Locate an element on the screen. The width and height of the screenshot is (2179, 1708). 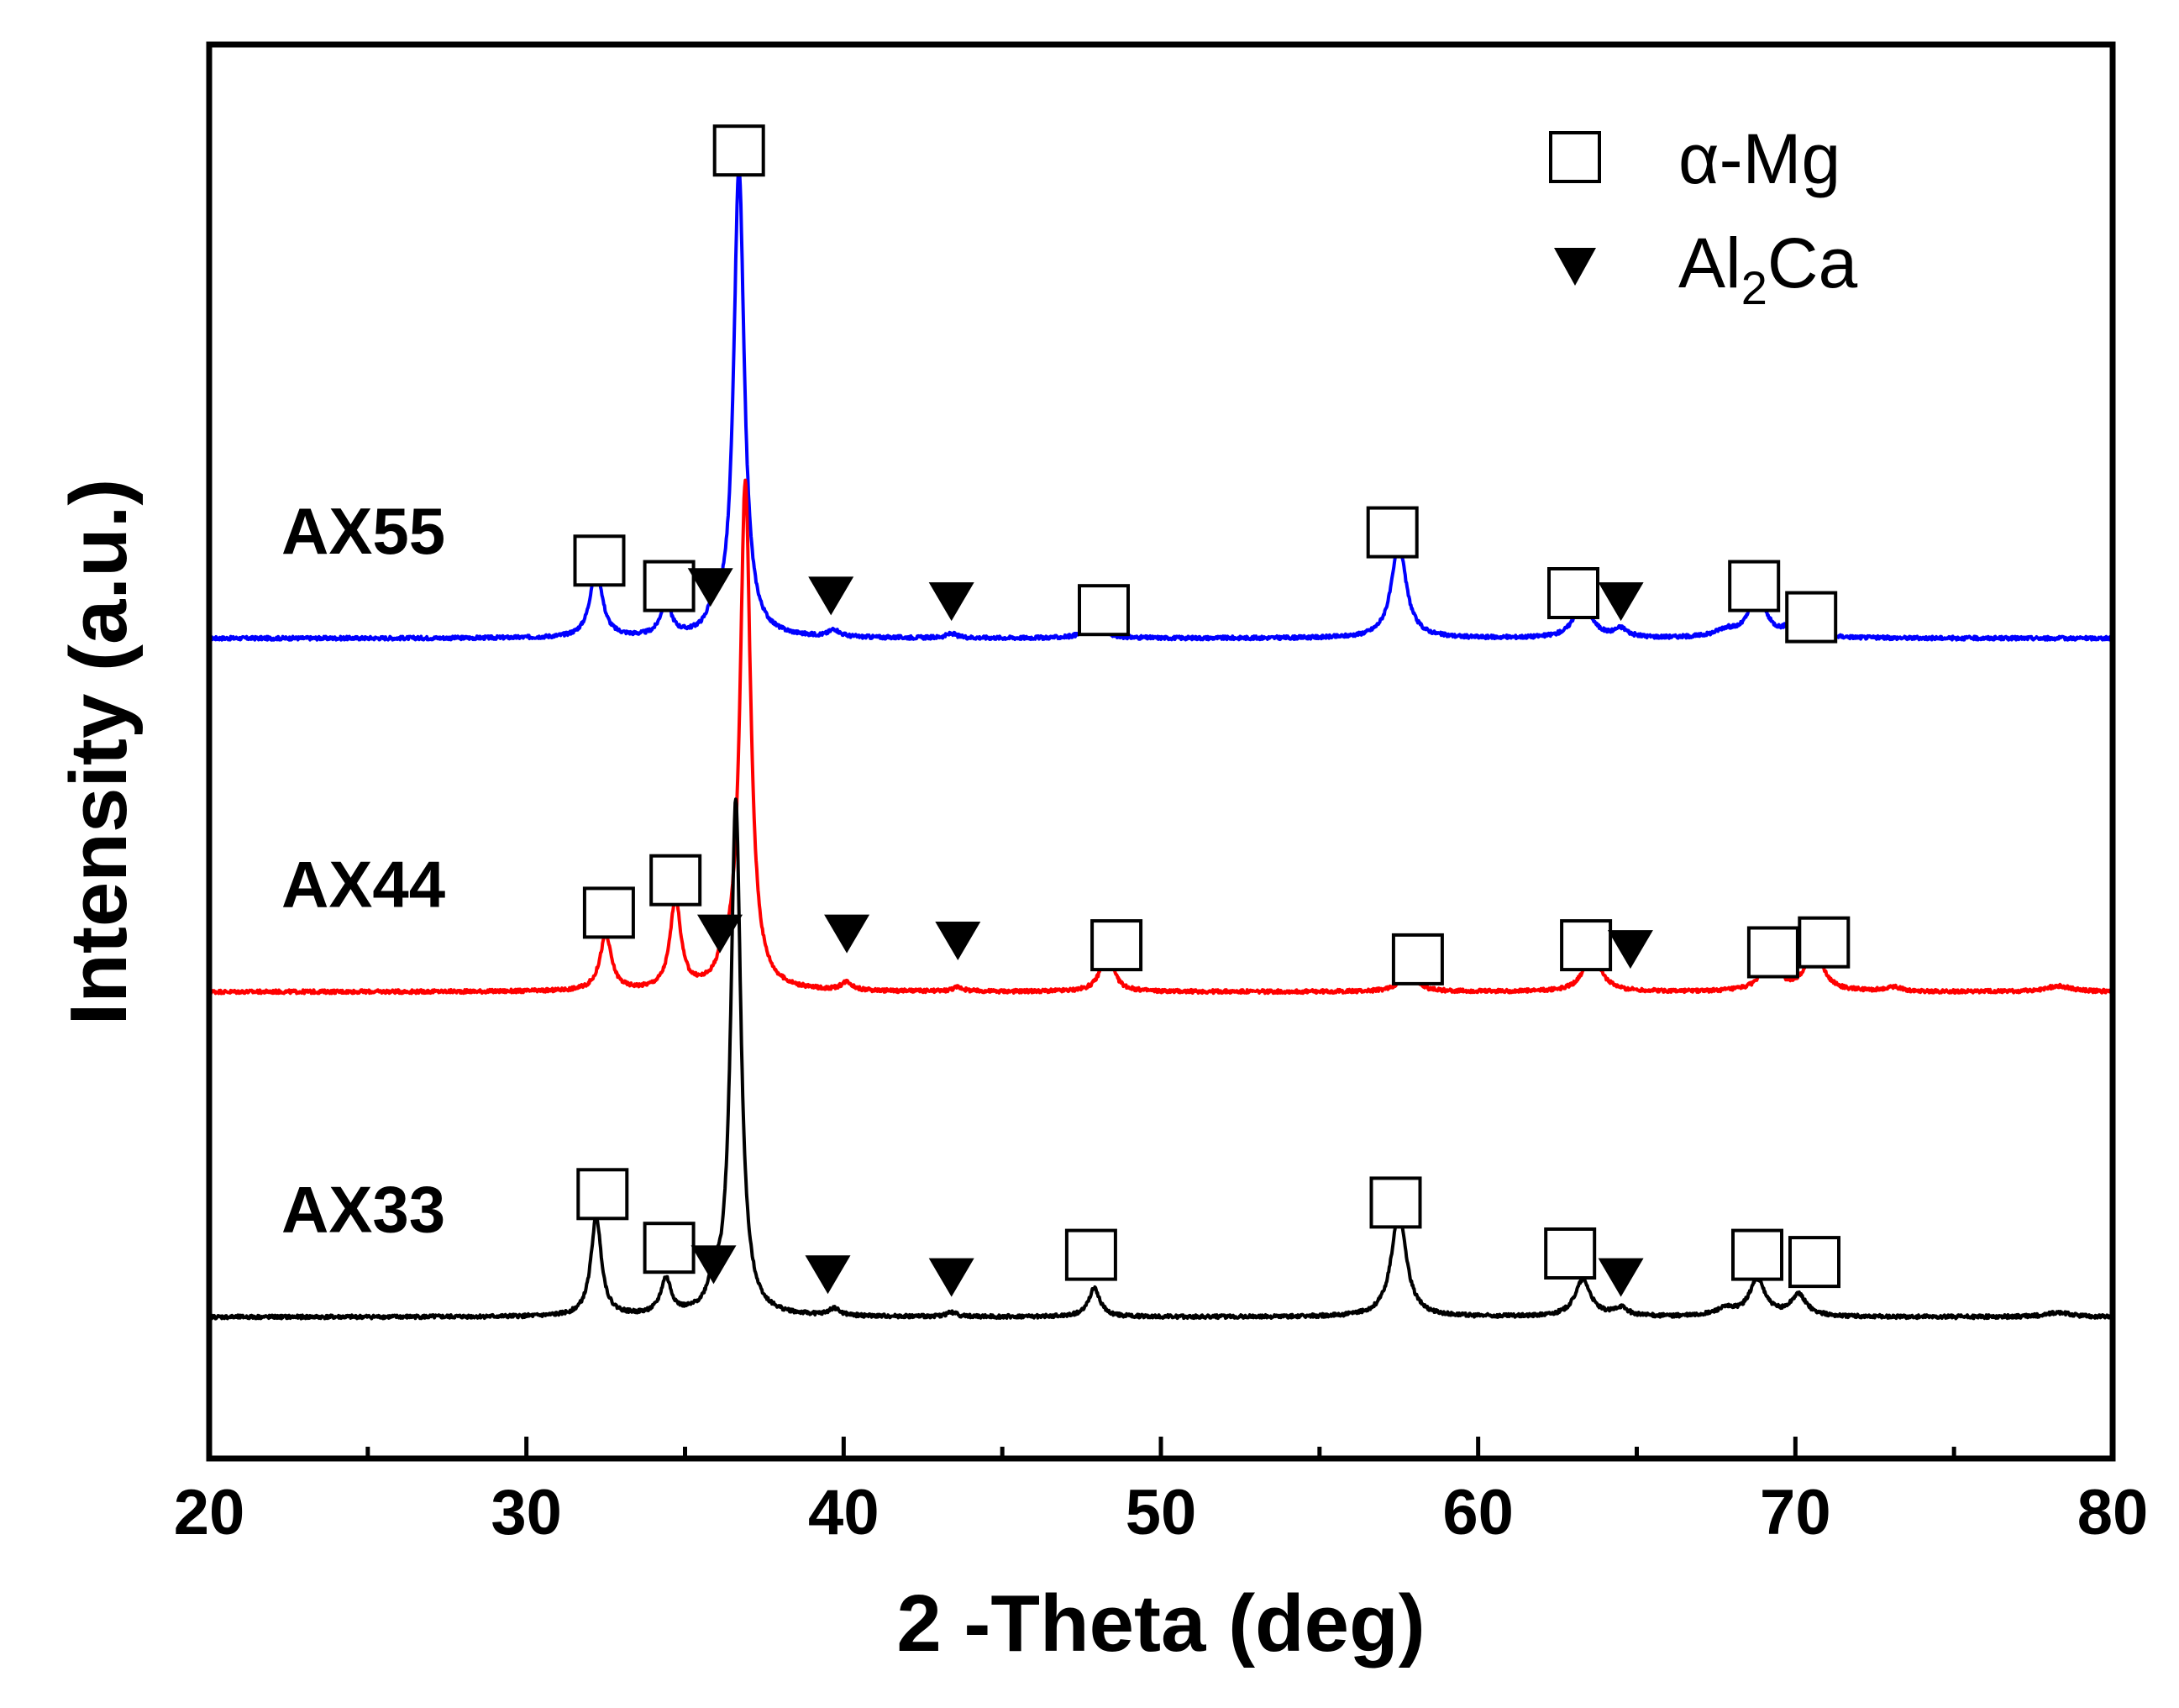
x-tick-label: 50 is located at coordinates (1161, 1512).